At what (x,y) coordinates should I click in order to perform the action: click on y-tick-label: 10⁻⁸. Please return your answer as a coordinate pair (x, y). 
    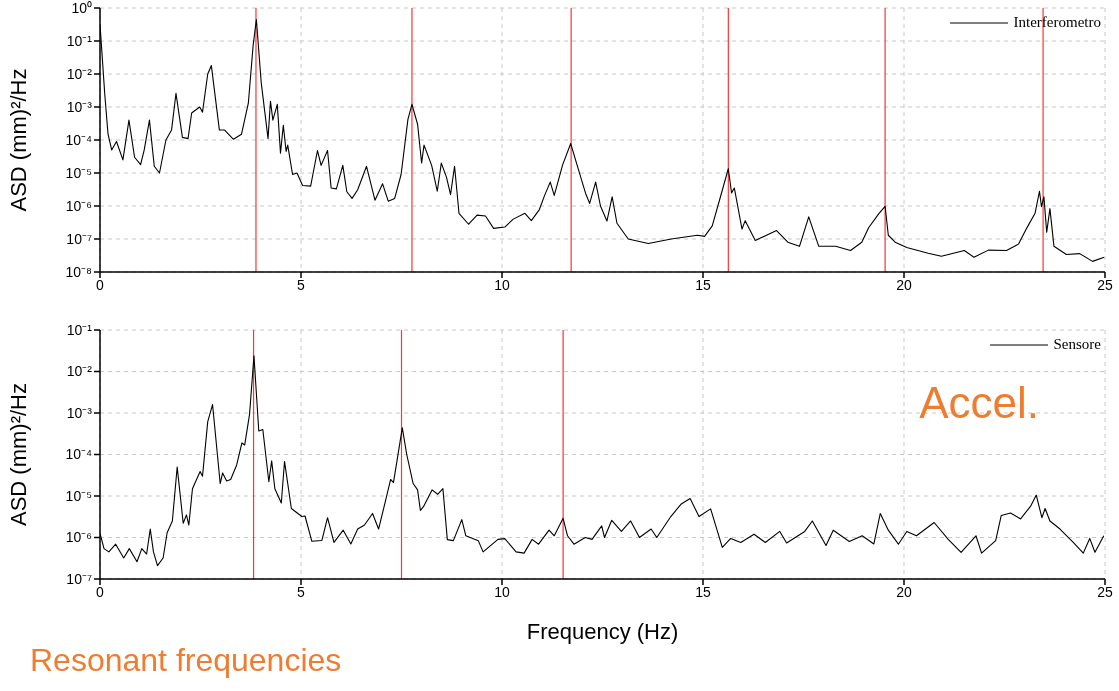
    Looking at the image, I should click on (79, 271).